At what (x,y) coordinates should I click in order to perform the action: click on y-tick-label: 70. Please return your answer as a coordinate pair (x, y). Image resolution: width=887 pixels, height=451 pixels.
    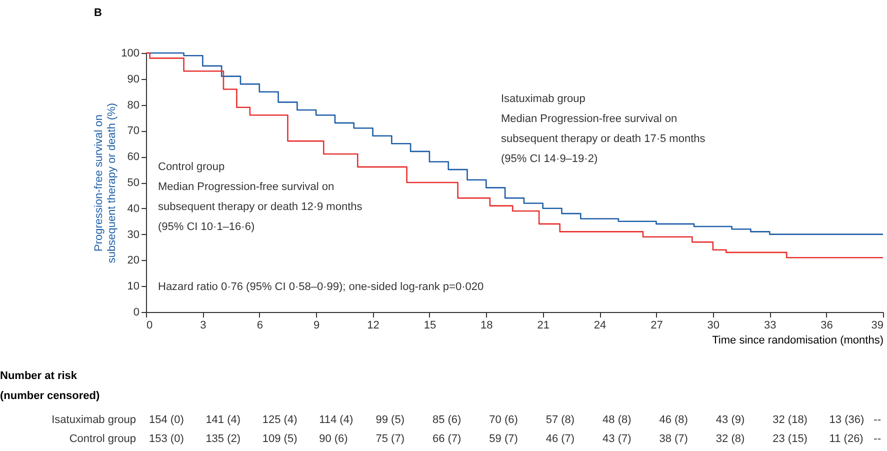
    Looking at the image, I should click on (133, 131).